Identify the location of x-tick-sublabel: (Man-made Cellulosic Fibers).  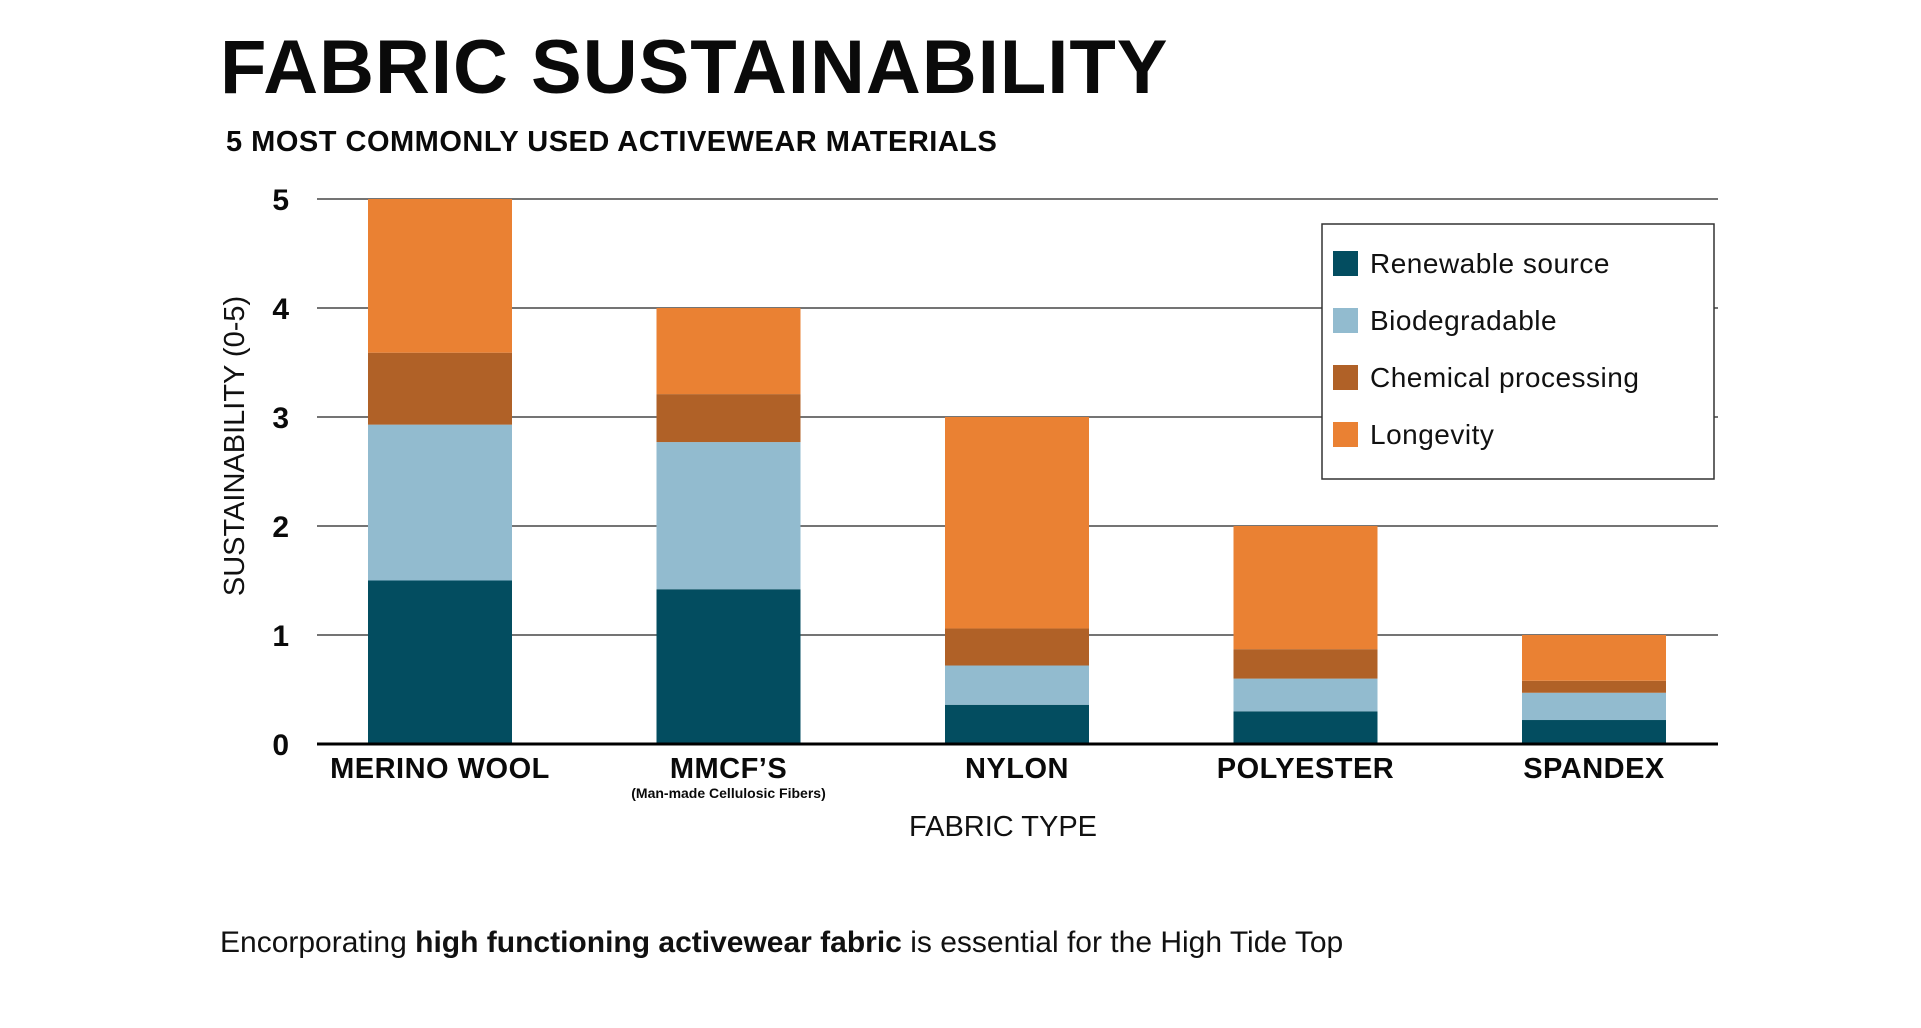
(728, 793).